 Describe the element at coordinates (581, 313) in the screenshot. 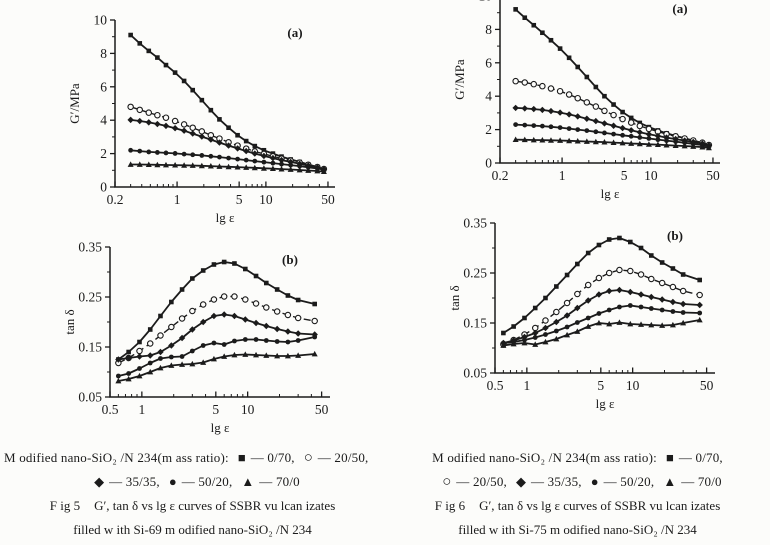

I see `fig6-chart-b: 0.05 0.15 0.25 0.35 0.5 1 5 10 50 lg ε tan δ (b)` at that location.